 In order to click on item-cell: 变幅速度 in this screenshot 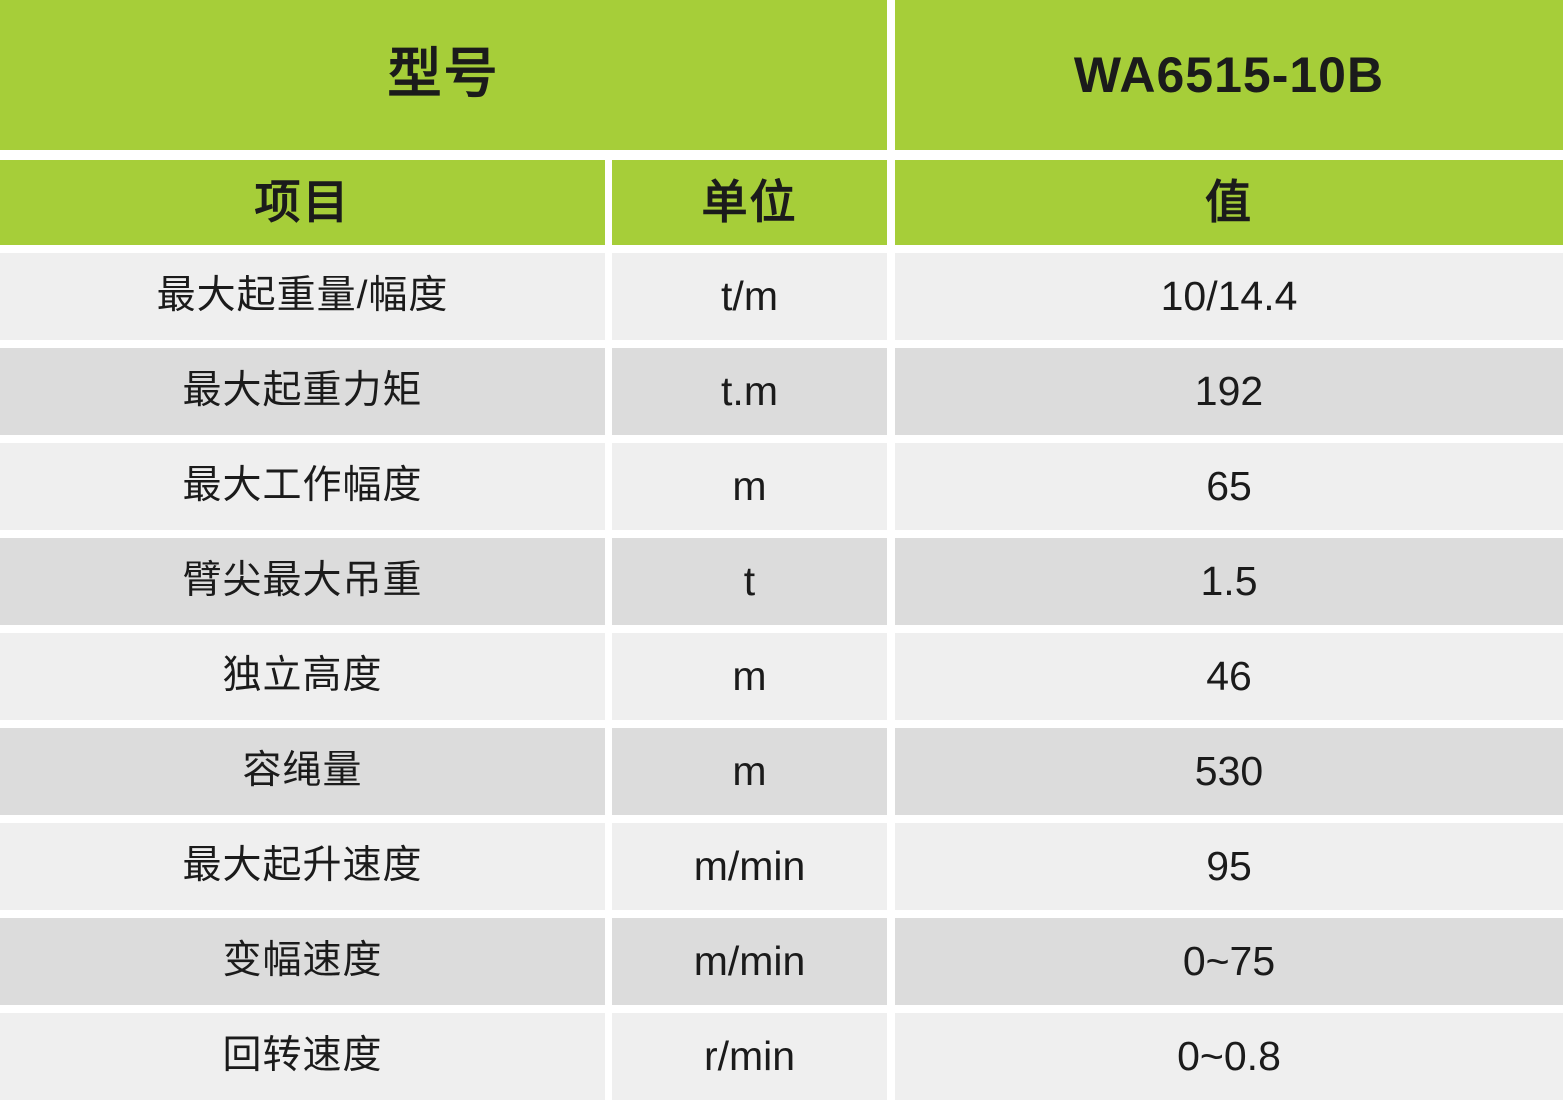, I will do `click(302, 961)`.